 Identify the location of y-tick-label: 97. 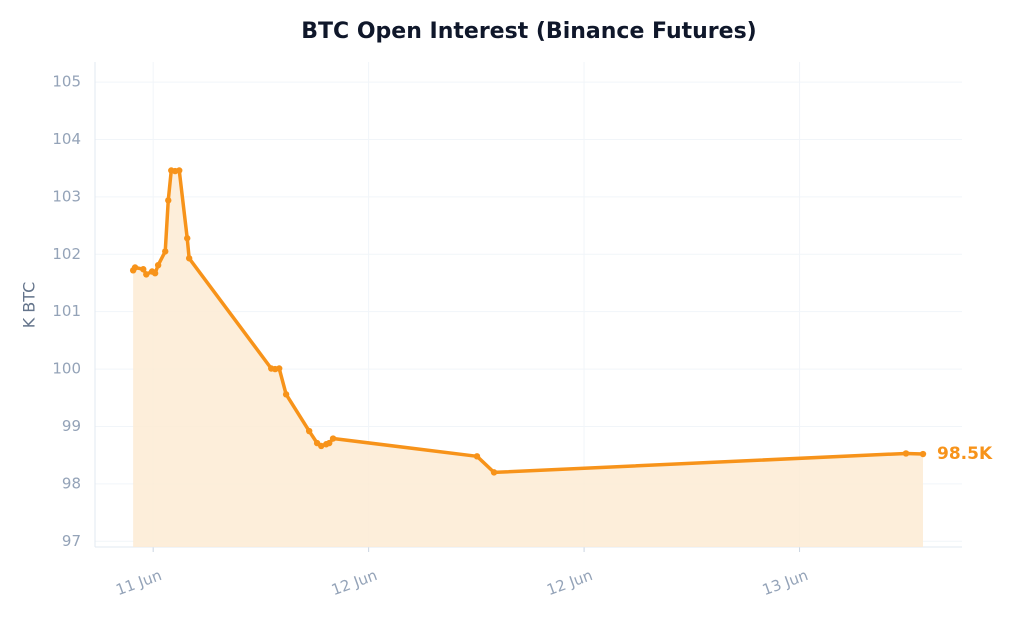
(71, 541).